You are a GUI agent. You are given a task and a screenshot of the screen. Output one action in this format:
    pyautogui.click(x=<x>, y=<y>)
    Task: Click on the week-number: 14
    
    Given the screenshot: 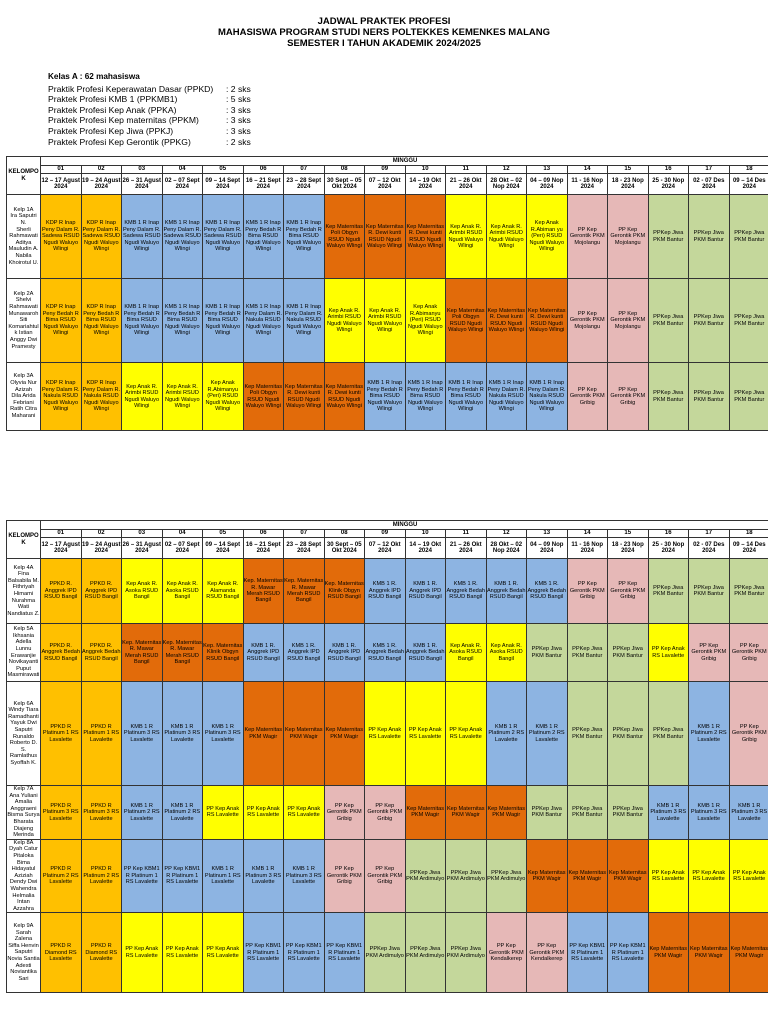 What is the action you would take?
    pyautogui.click(x=587, y=533)
    